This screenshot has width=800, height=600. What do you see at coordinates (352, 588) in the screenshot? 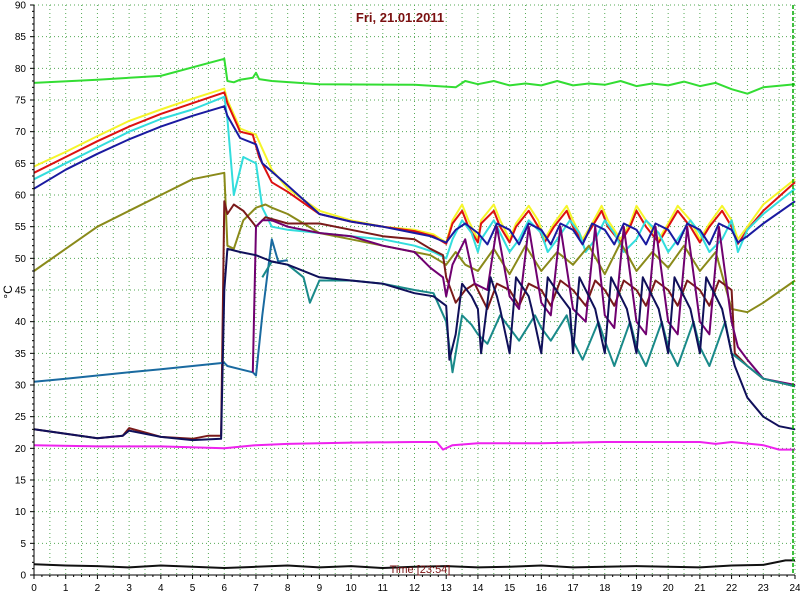
I see `x-tick-label: 10` at bounding box center [352, 588].